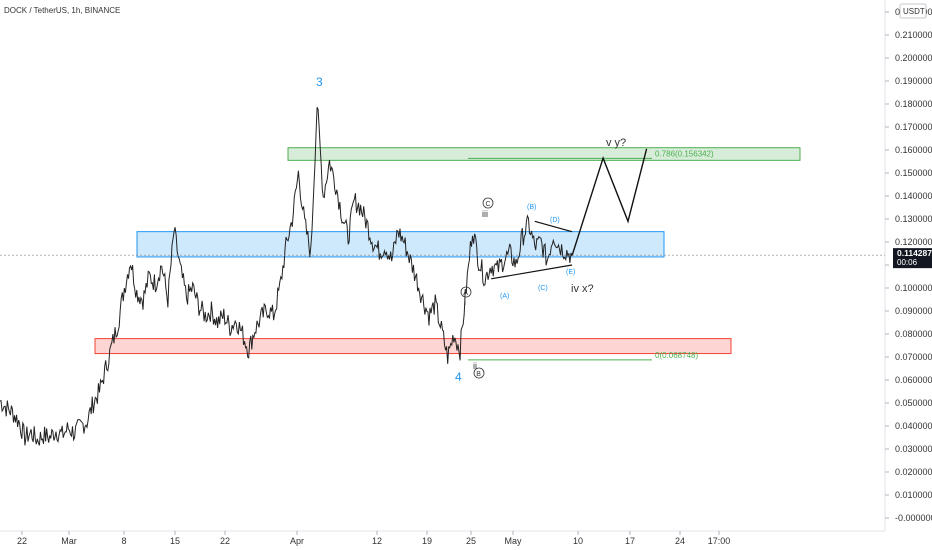 This screenshot has height=550, width=932. I want to click on triangle-b-label: (B), so click(531, 207).